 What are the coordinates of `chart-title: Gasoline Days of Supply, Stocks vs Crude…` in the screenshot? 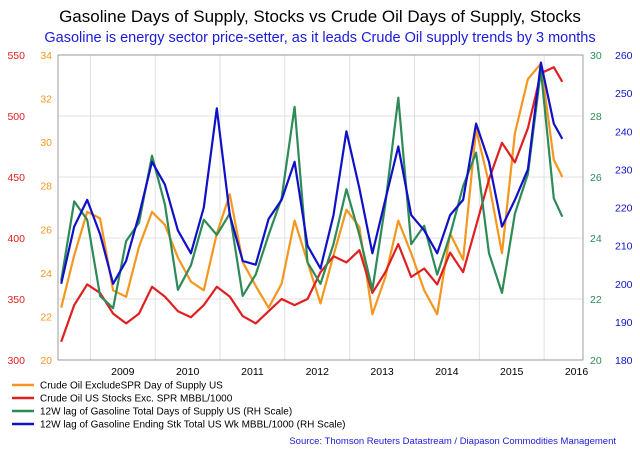 It's located at (320, 16).